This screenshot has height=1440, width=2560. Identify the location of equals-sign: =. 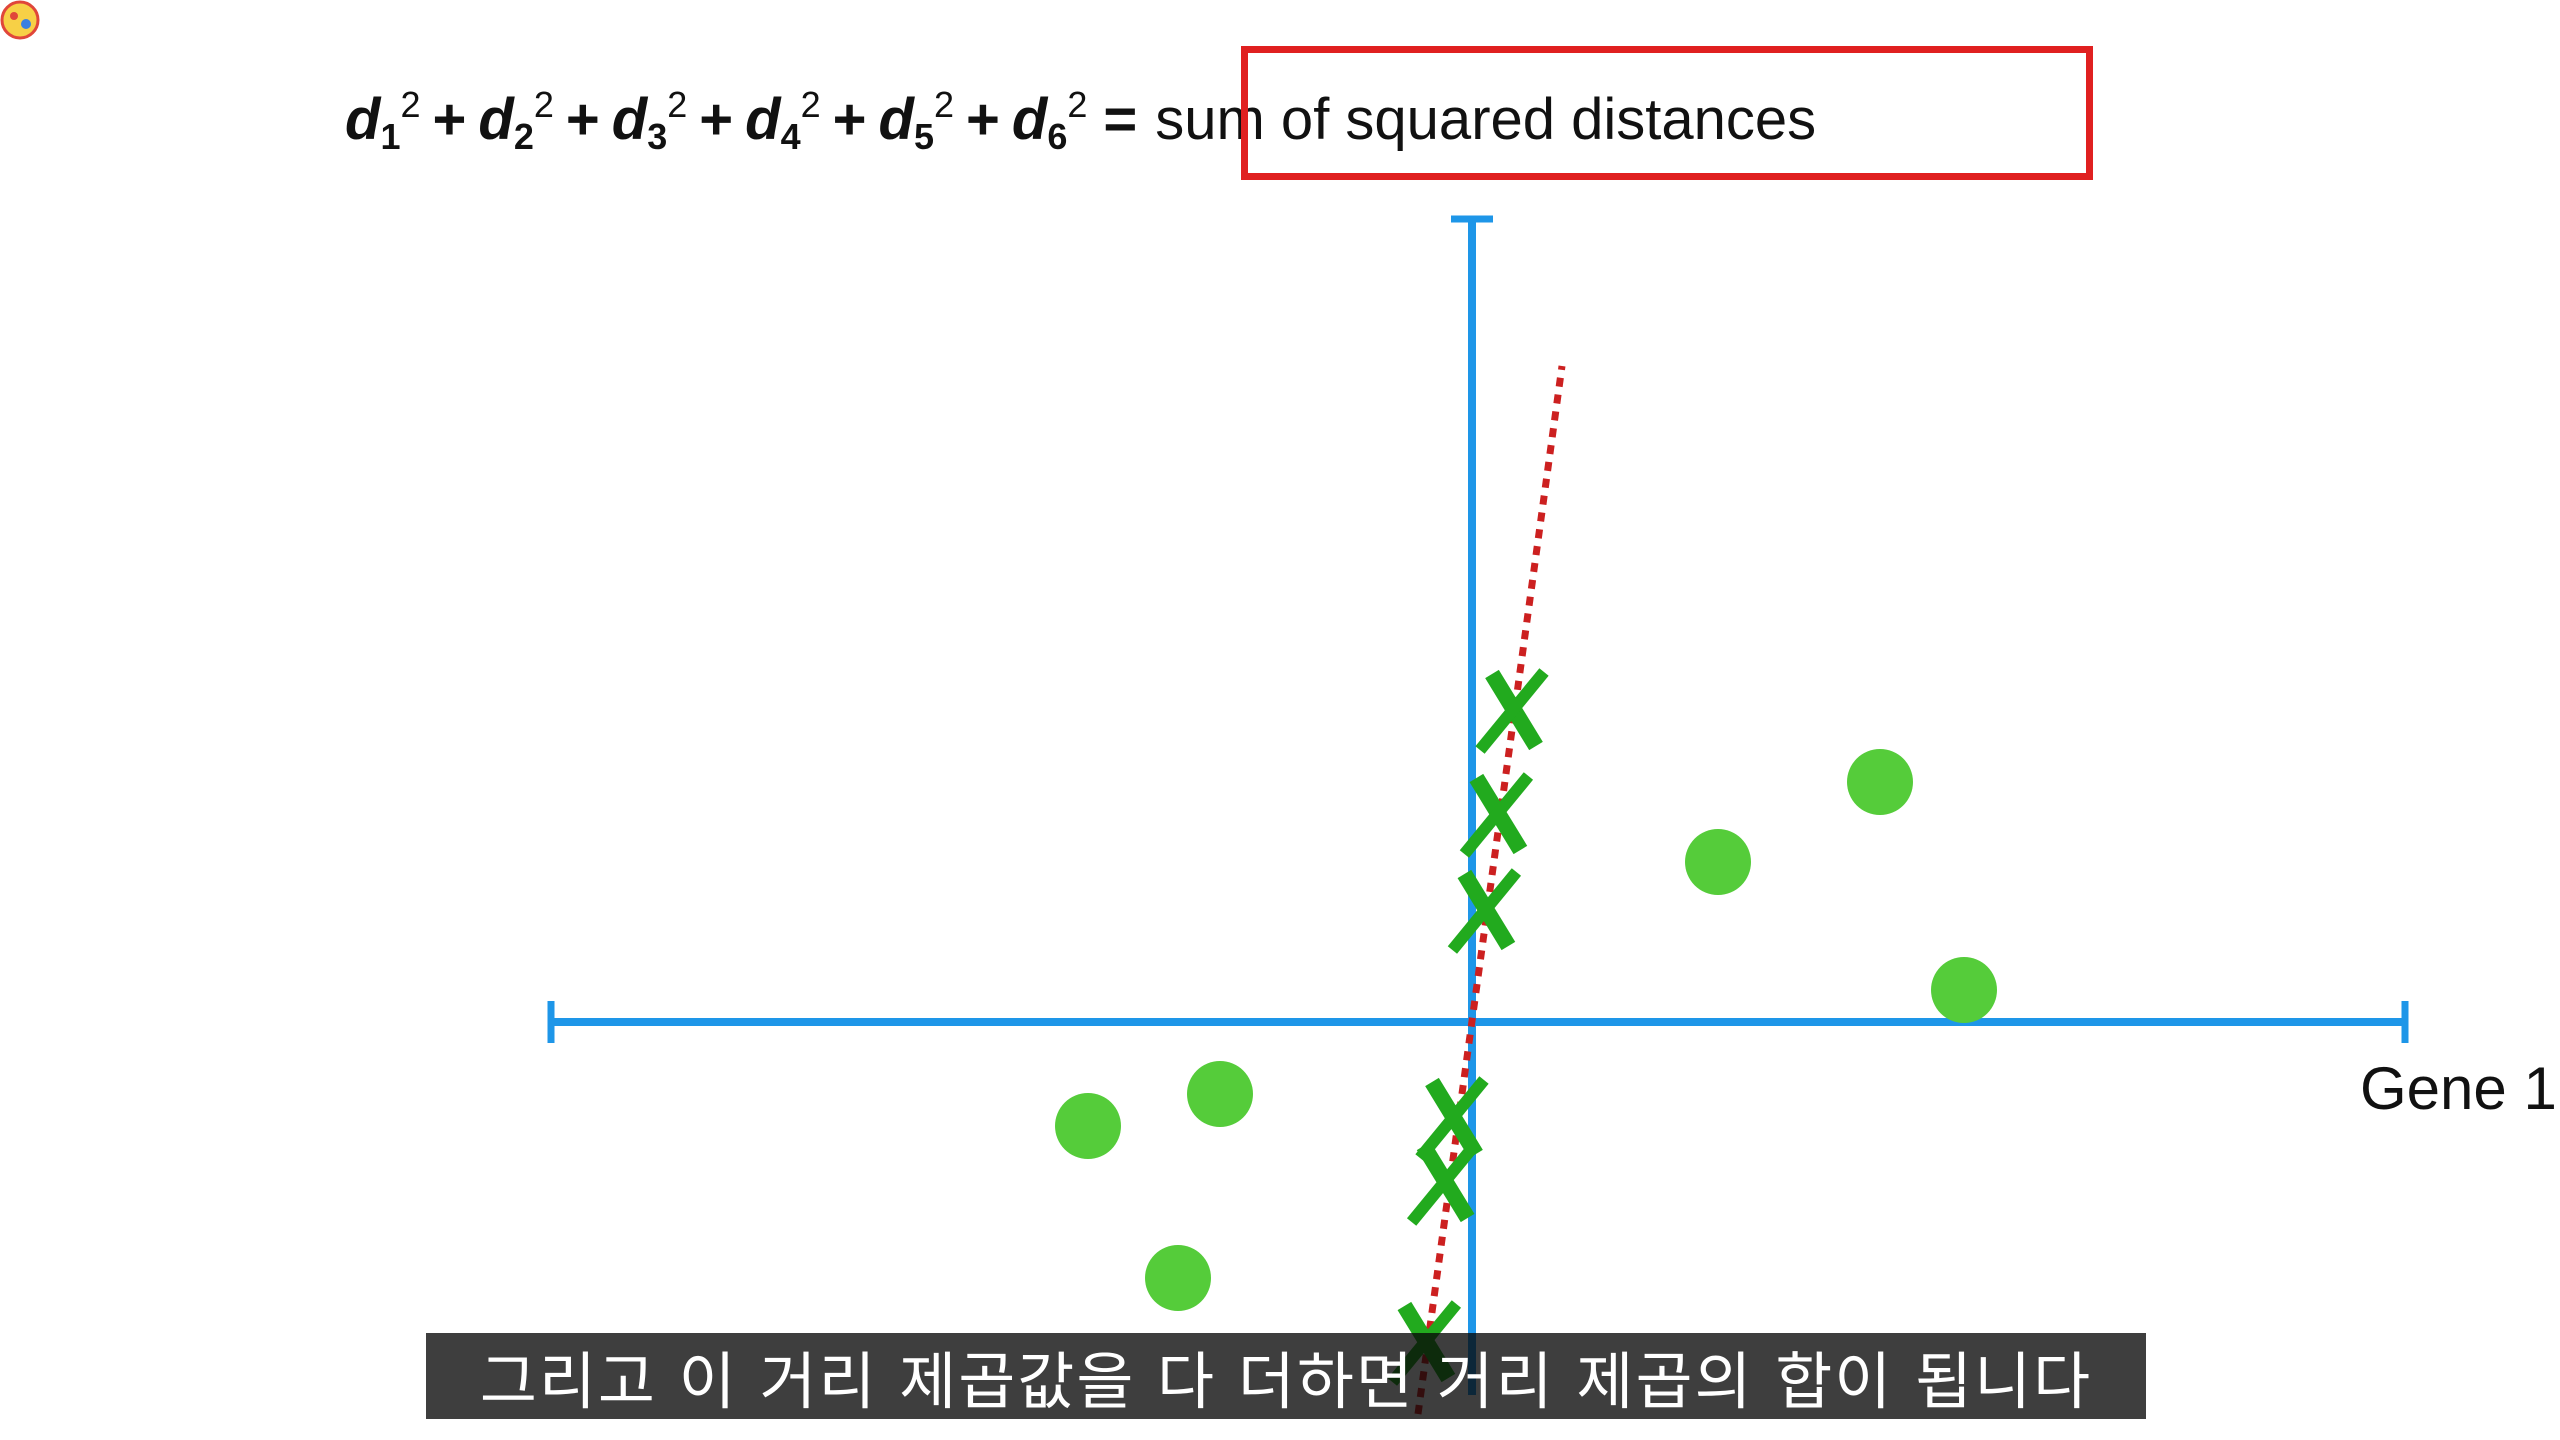
(1120, 119).